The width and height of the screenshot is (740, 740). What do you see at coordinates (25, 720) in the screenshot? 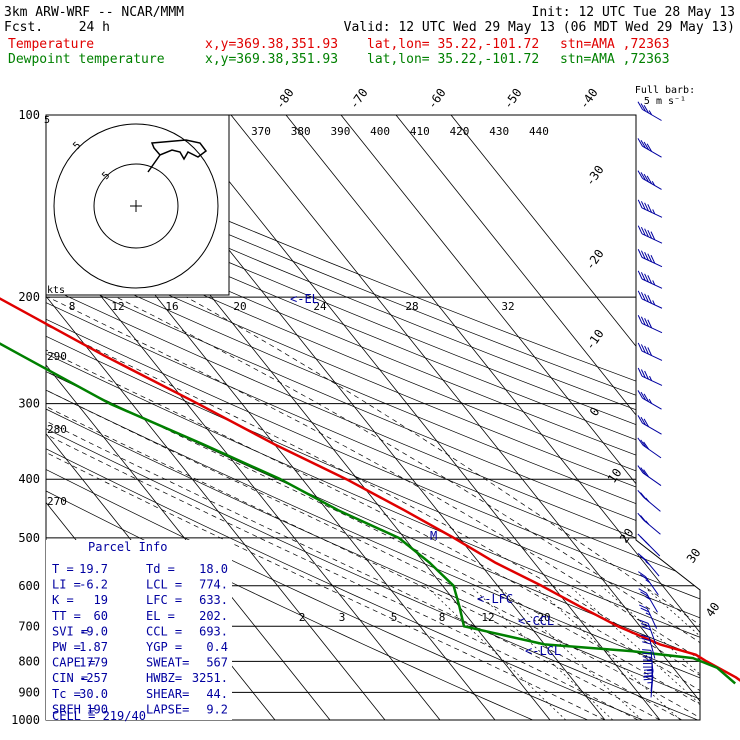
I see `pressure-tick-label: 1000` at bounding box center [25, 720].